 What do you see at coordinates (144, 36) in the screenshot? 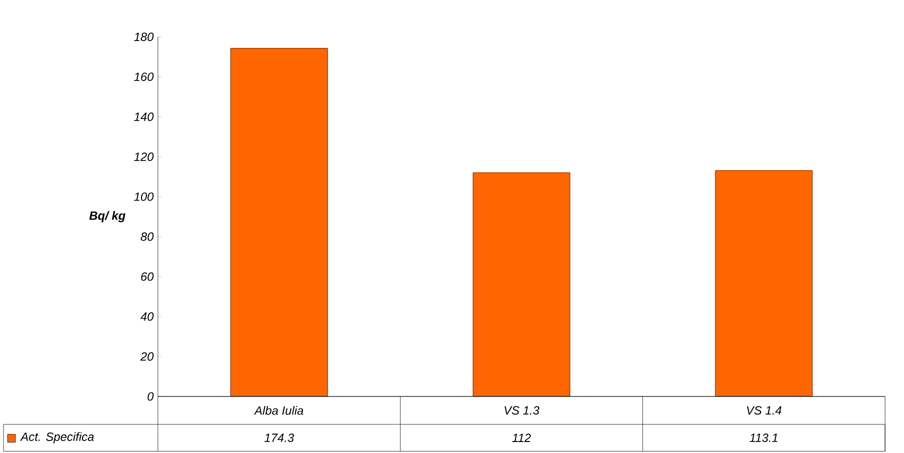
I see `y-tick-label: 180` at bounding box center [144, 36].